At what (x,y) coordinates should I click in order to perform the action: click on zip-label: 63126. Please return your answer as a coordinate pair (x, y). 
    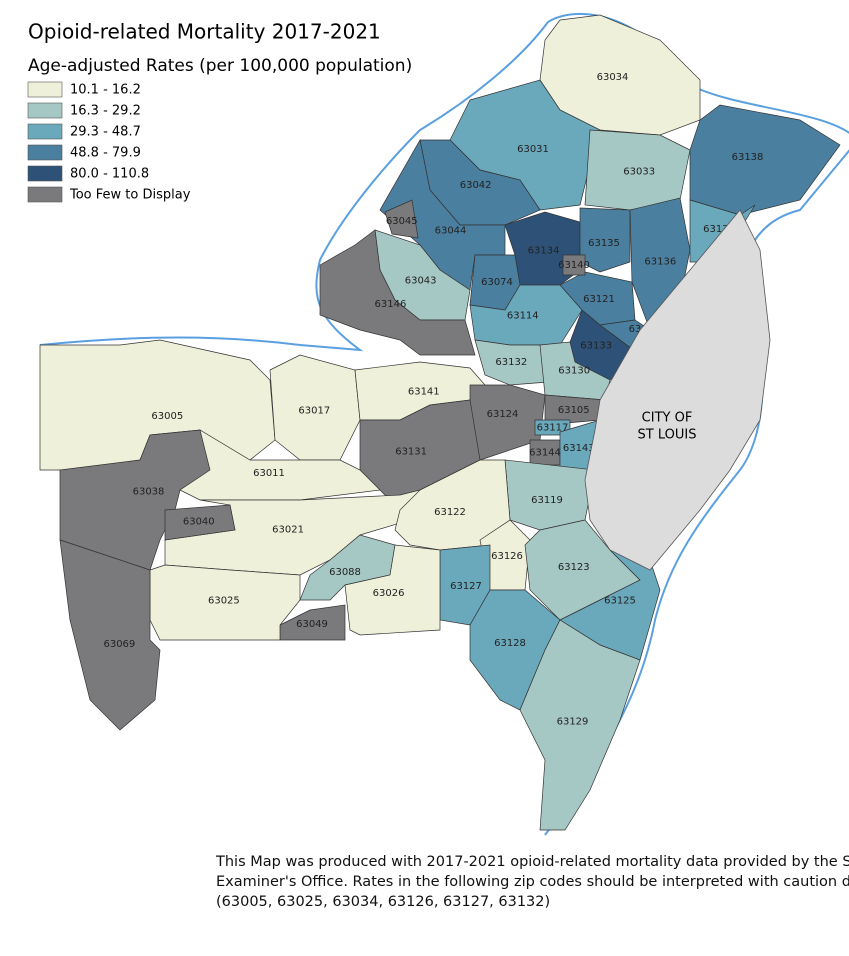
    Looking at the image, I should click on (507, 556).